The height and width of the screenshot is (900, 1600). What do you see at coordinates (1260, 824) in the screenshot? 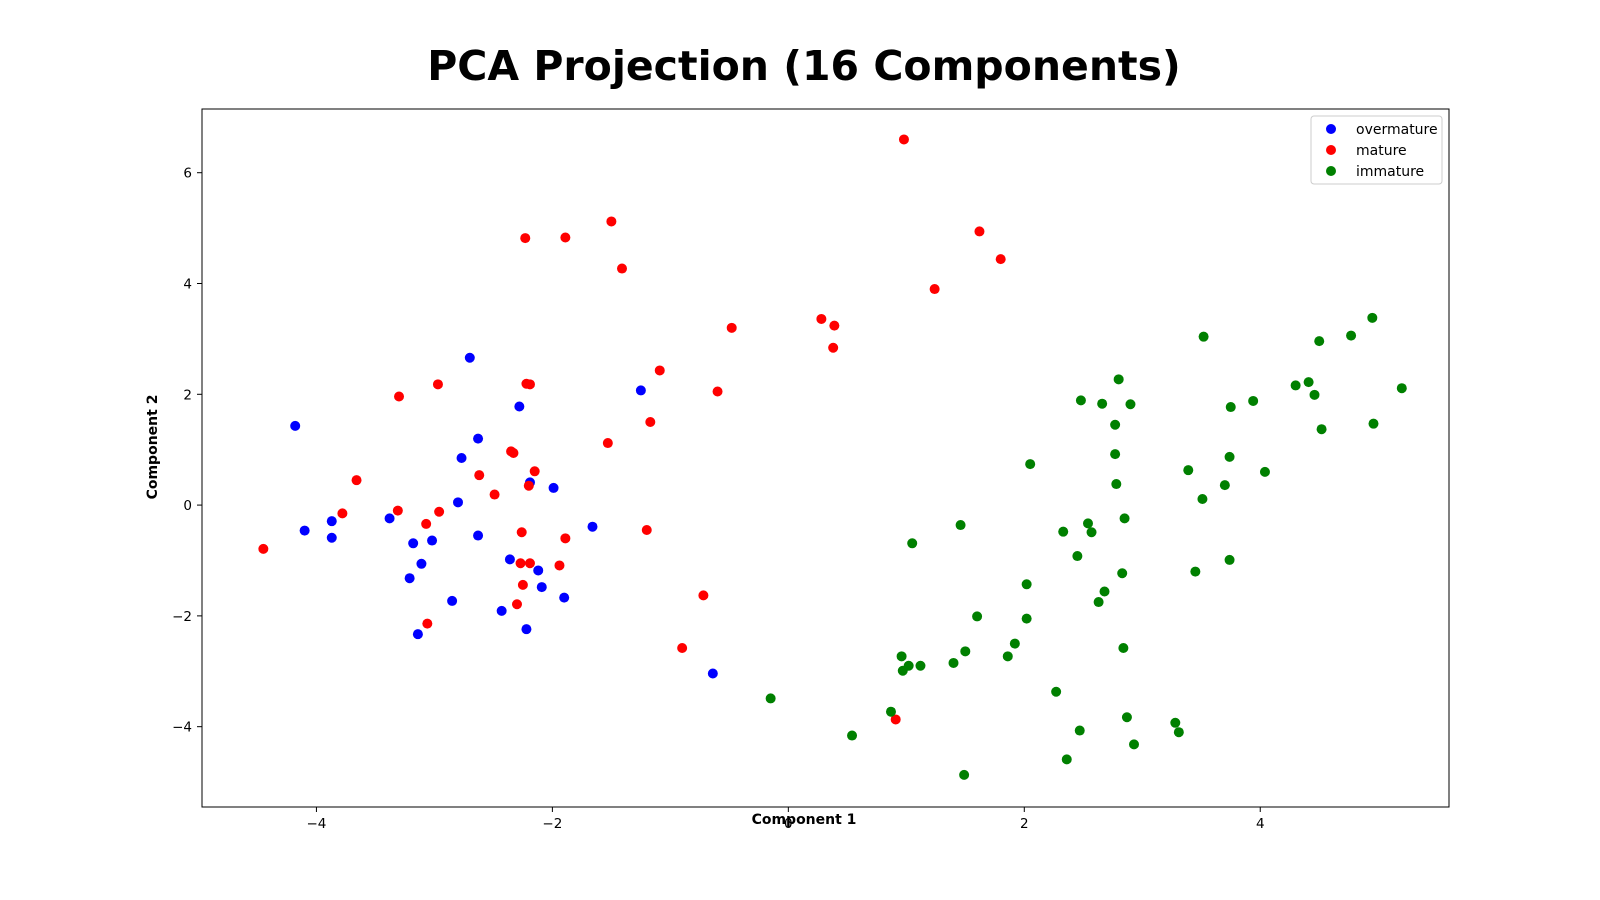
I see `x-tick-label: 4` at bounding box center [1260, 824].